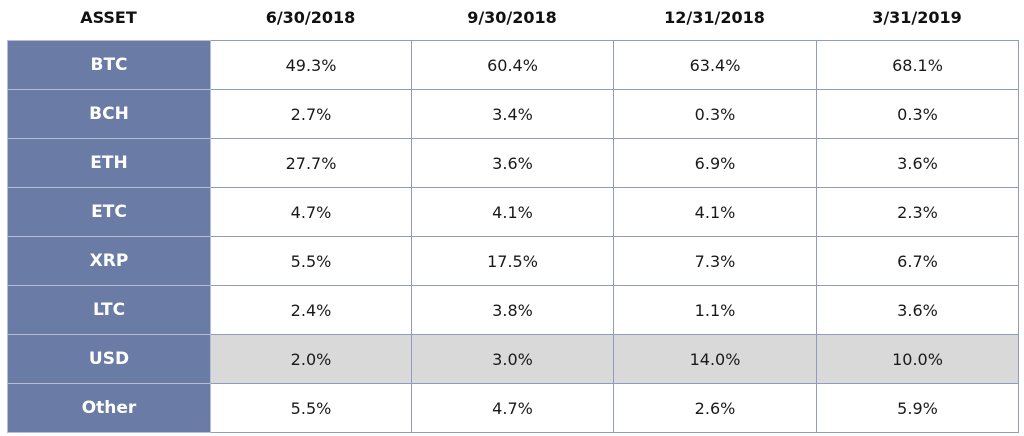 Image resolution: width=1024 pixels, height=436 pixels. What do you see at coordinates (715, 408) in the screenshot?
I see `value-cell: 2.6%` at bounding box center [715, 408].